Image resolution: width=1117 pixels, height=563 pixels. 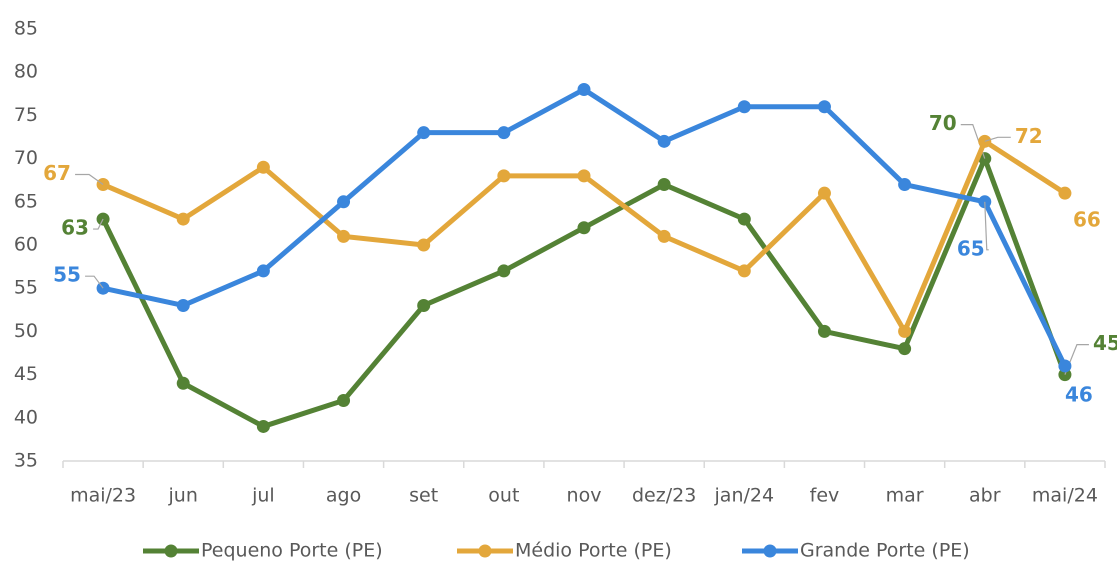 What do you see at coordinates (75, 228) in the screenshot?
I see `data-label: 63` at bounding box center [75, 228].